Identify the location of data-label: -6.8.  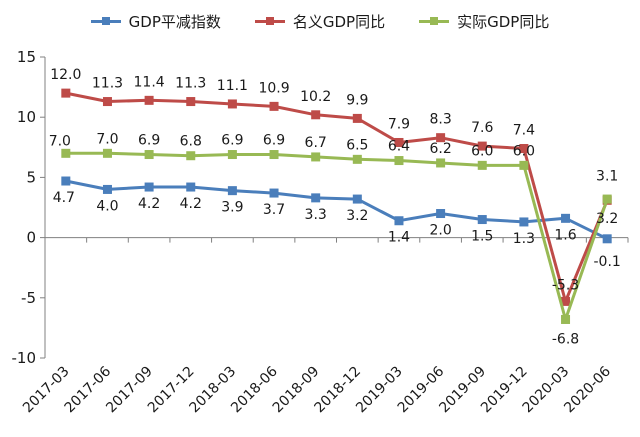
(565, 339).